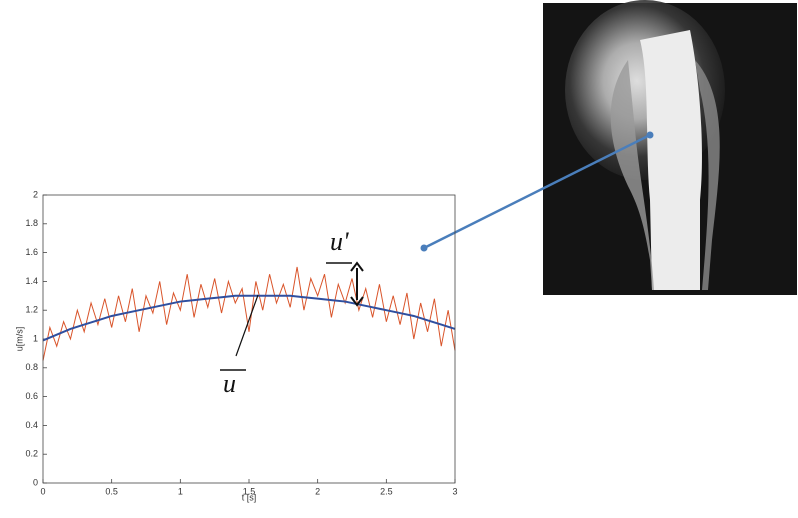 Image resolution: width=798 pixels, height=518 pixels. Describe the element at coordinates (247, 325) in the screenshot. I see `annotation-pointer` at that location.